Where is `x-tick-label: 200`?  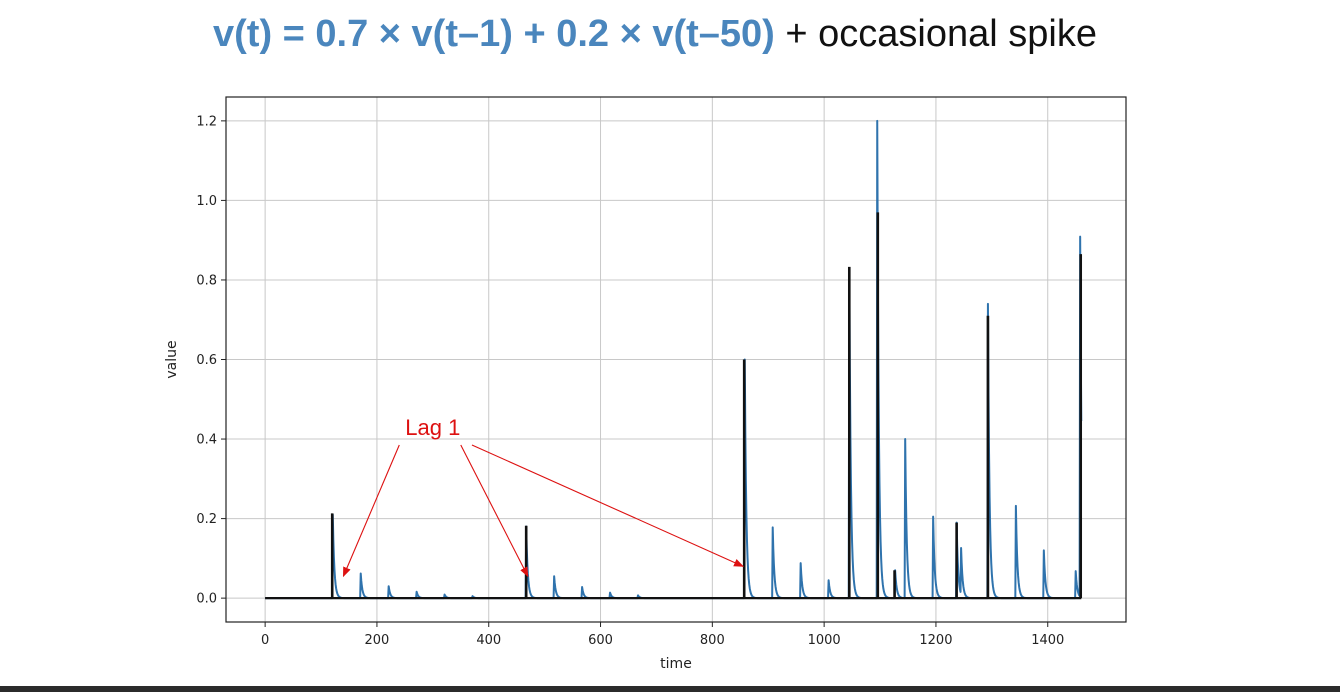 x-tick-label: 200 is located at coordinates (377, 640).